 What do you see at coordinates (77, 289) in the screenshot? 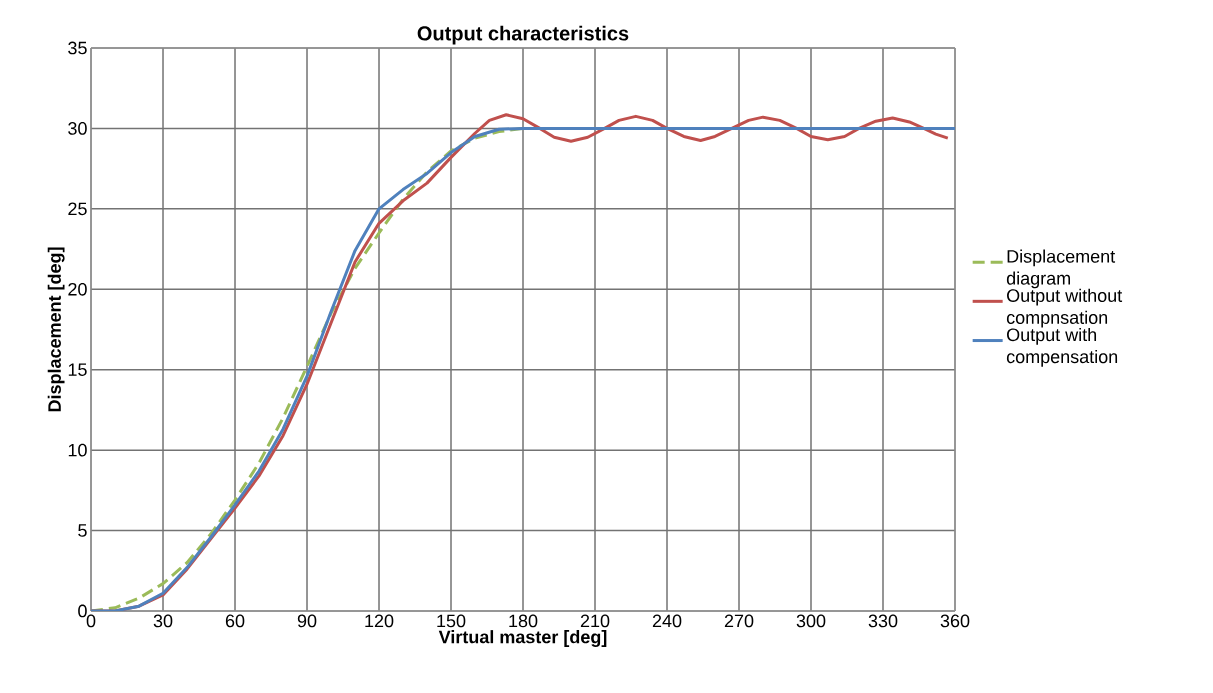
I see `y-tick-label: 20` at bounding box center [77, 289].